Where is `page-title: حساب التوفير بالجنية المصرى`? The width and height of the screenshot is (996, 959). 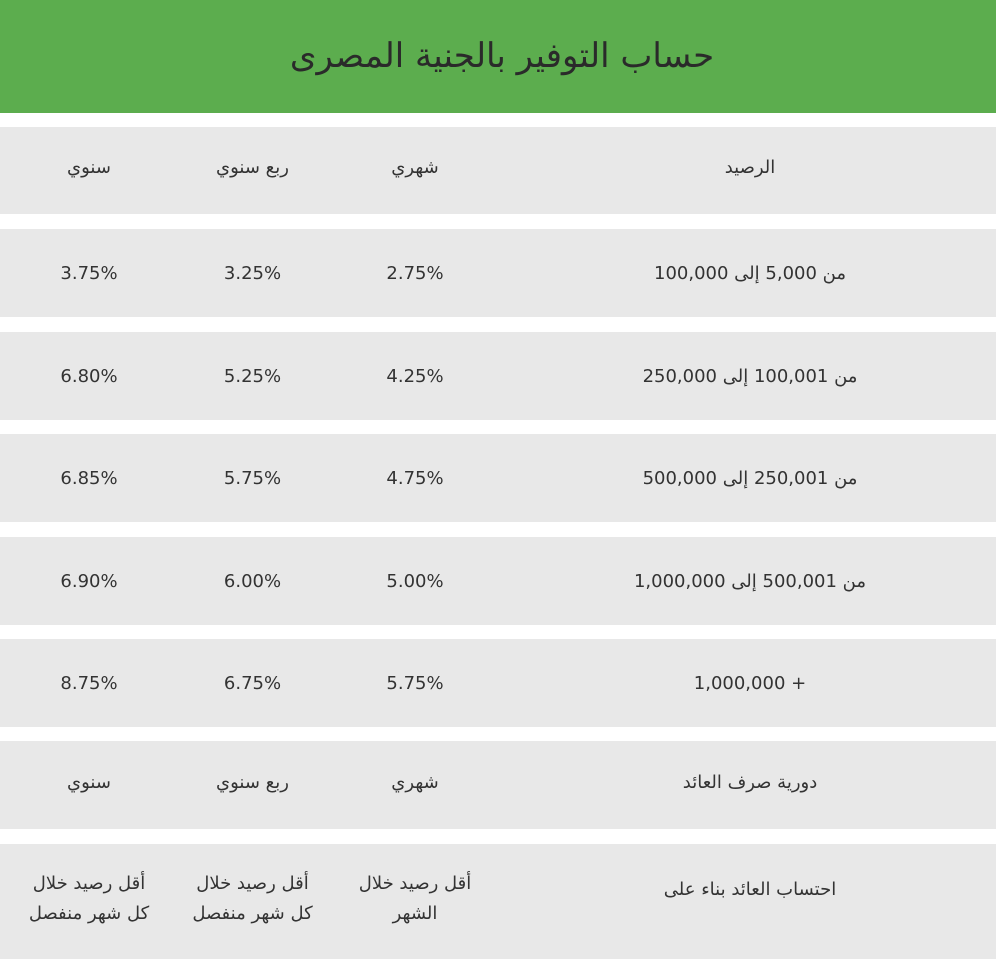
page-title: حساب التوفير بالجنية المصرى is located at coordinates (502, 56).